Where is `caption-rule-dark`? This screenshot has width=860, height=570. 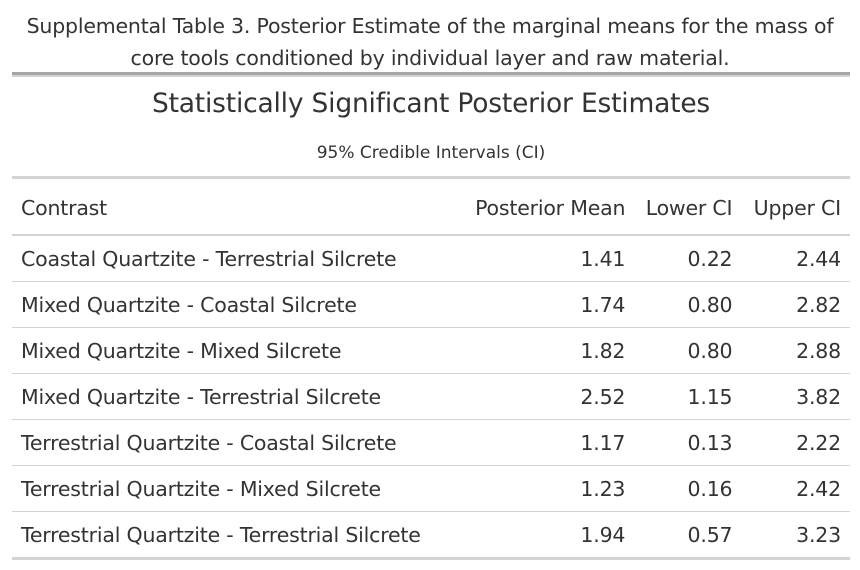
caption-rule-dark is located at coordinates (431, 73).